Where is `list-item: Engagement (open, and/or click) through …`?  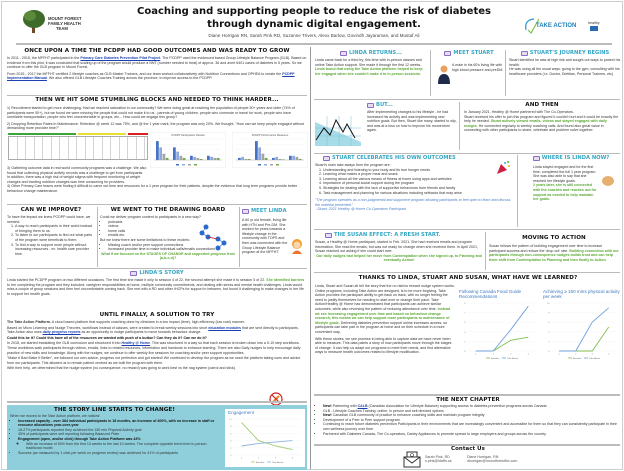
list-item: Engagement (open, and/or click) through … is located at coordinates (118, 439).